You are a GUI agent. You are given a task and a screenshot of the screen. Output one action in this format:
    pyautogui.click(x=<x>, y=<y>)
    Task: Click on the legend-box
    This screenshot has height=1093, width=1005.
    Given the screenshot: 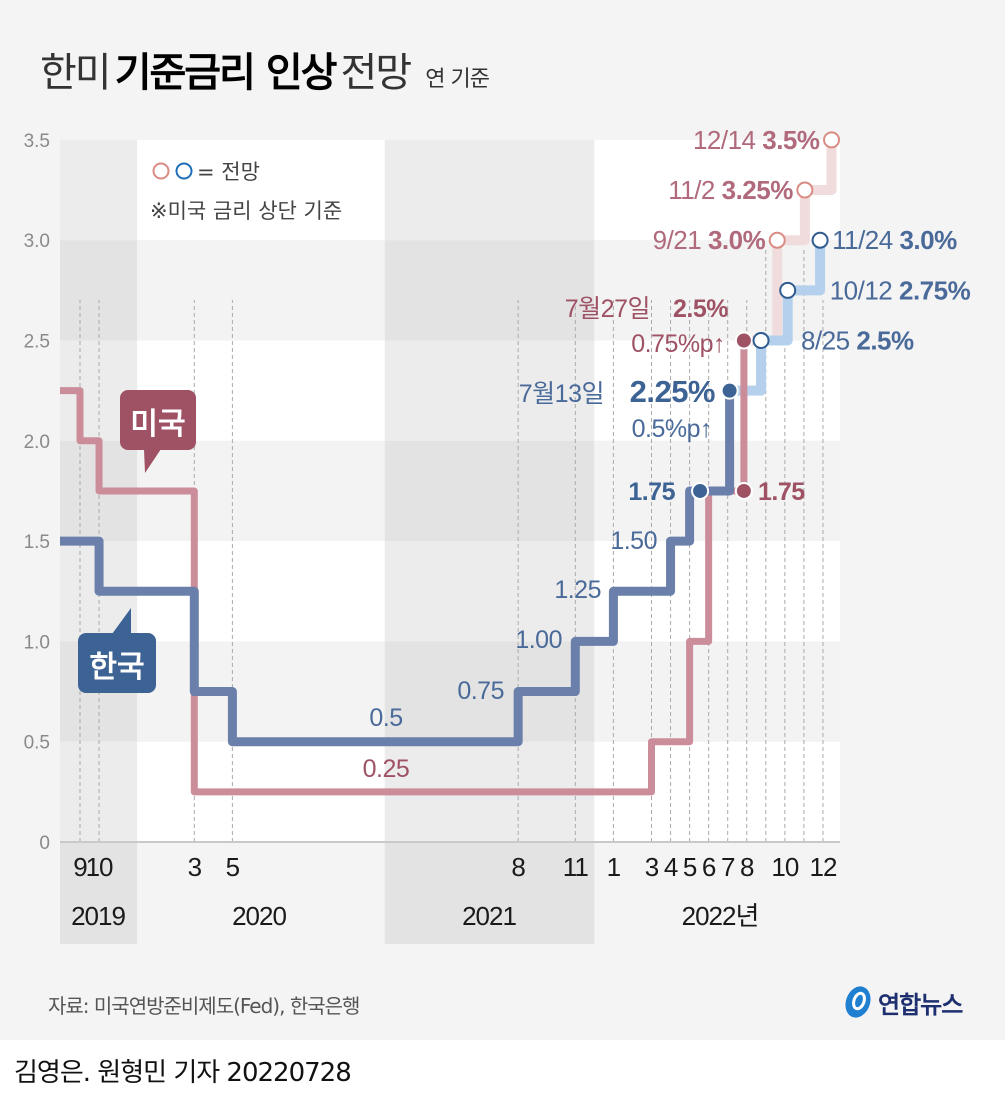 What is the action you would take?
    pyautogui.click(x=258, y=194)
    